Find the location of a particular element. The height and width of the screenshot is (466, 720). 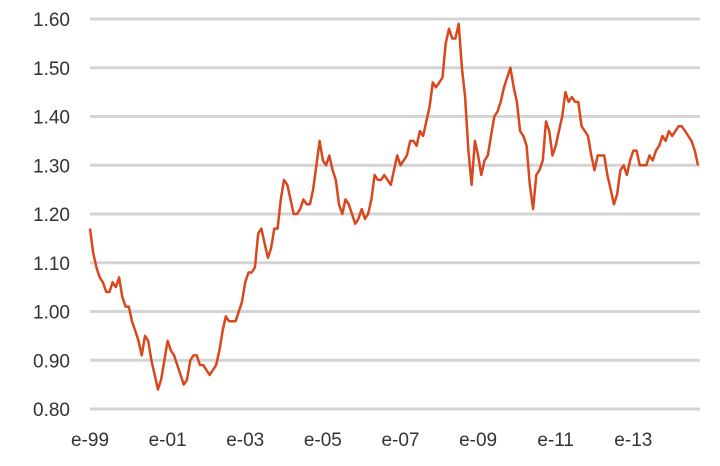

x-tick-label: e-01 is located at coordinates (168, 440).